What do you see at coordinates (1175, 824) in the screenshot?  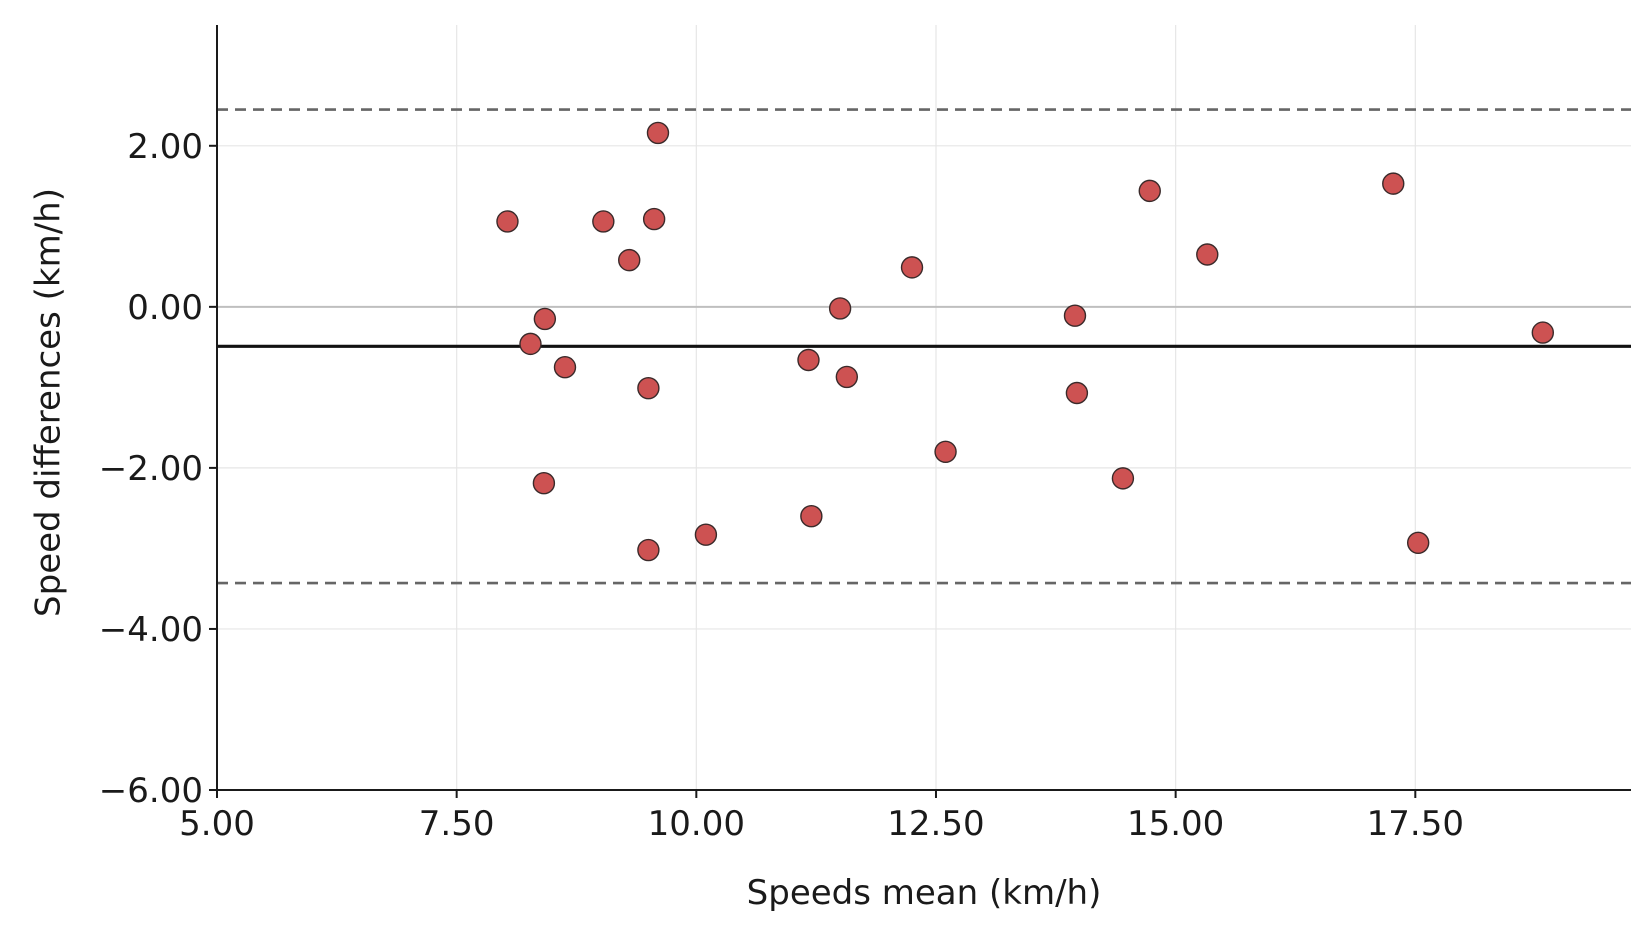 I see `x-tick-label: 15.00` at bounding box center [1175, 824].